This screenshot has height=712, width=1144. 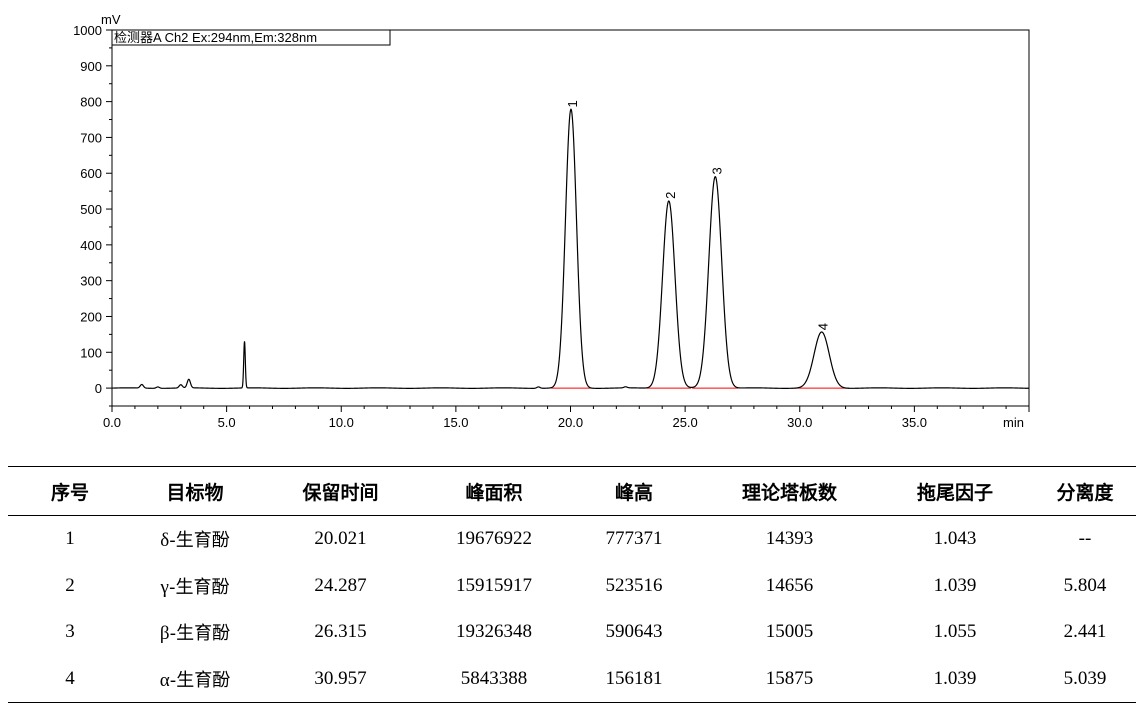 What do you see at coordinates (340, 585) in the screenshot?
I see `cell-retention-time: 24.287` at bounding box center [340, 585].